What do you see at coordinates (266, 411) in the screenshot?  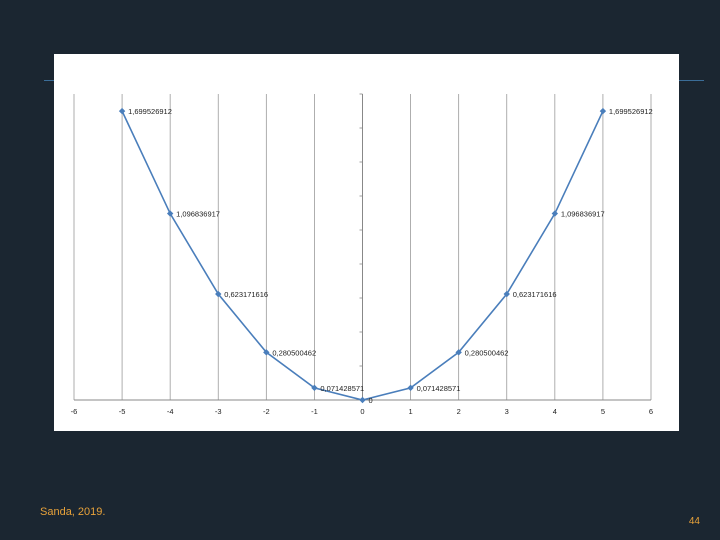 I see `x-tick-label: -2` at bounding box center [266, 411].